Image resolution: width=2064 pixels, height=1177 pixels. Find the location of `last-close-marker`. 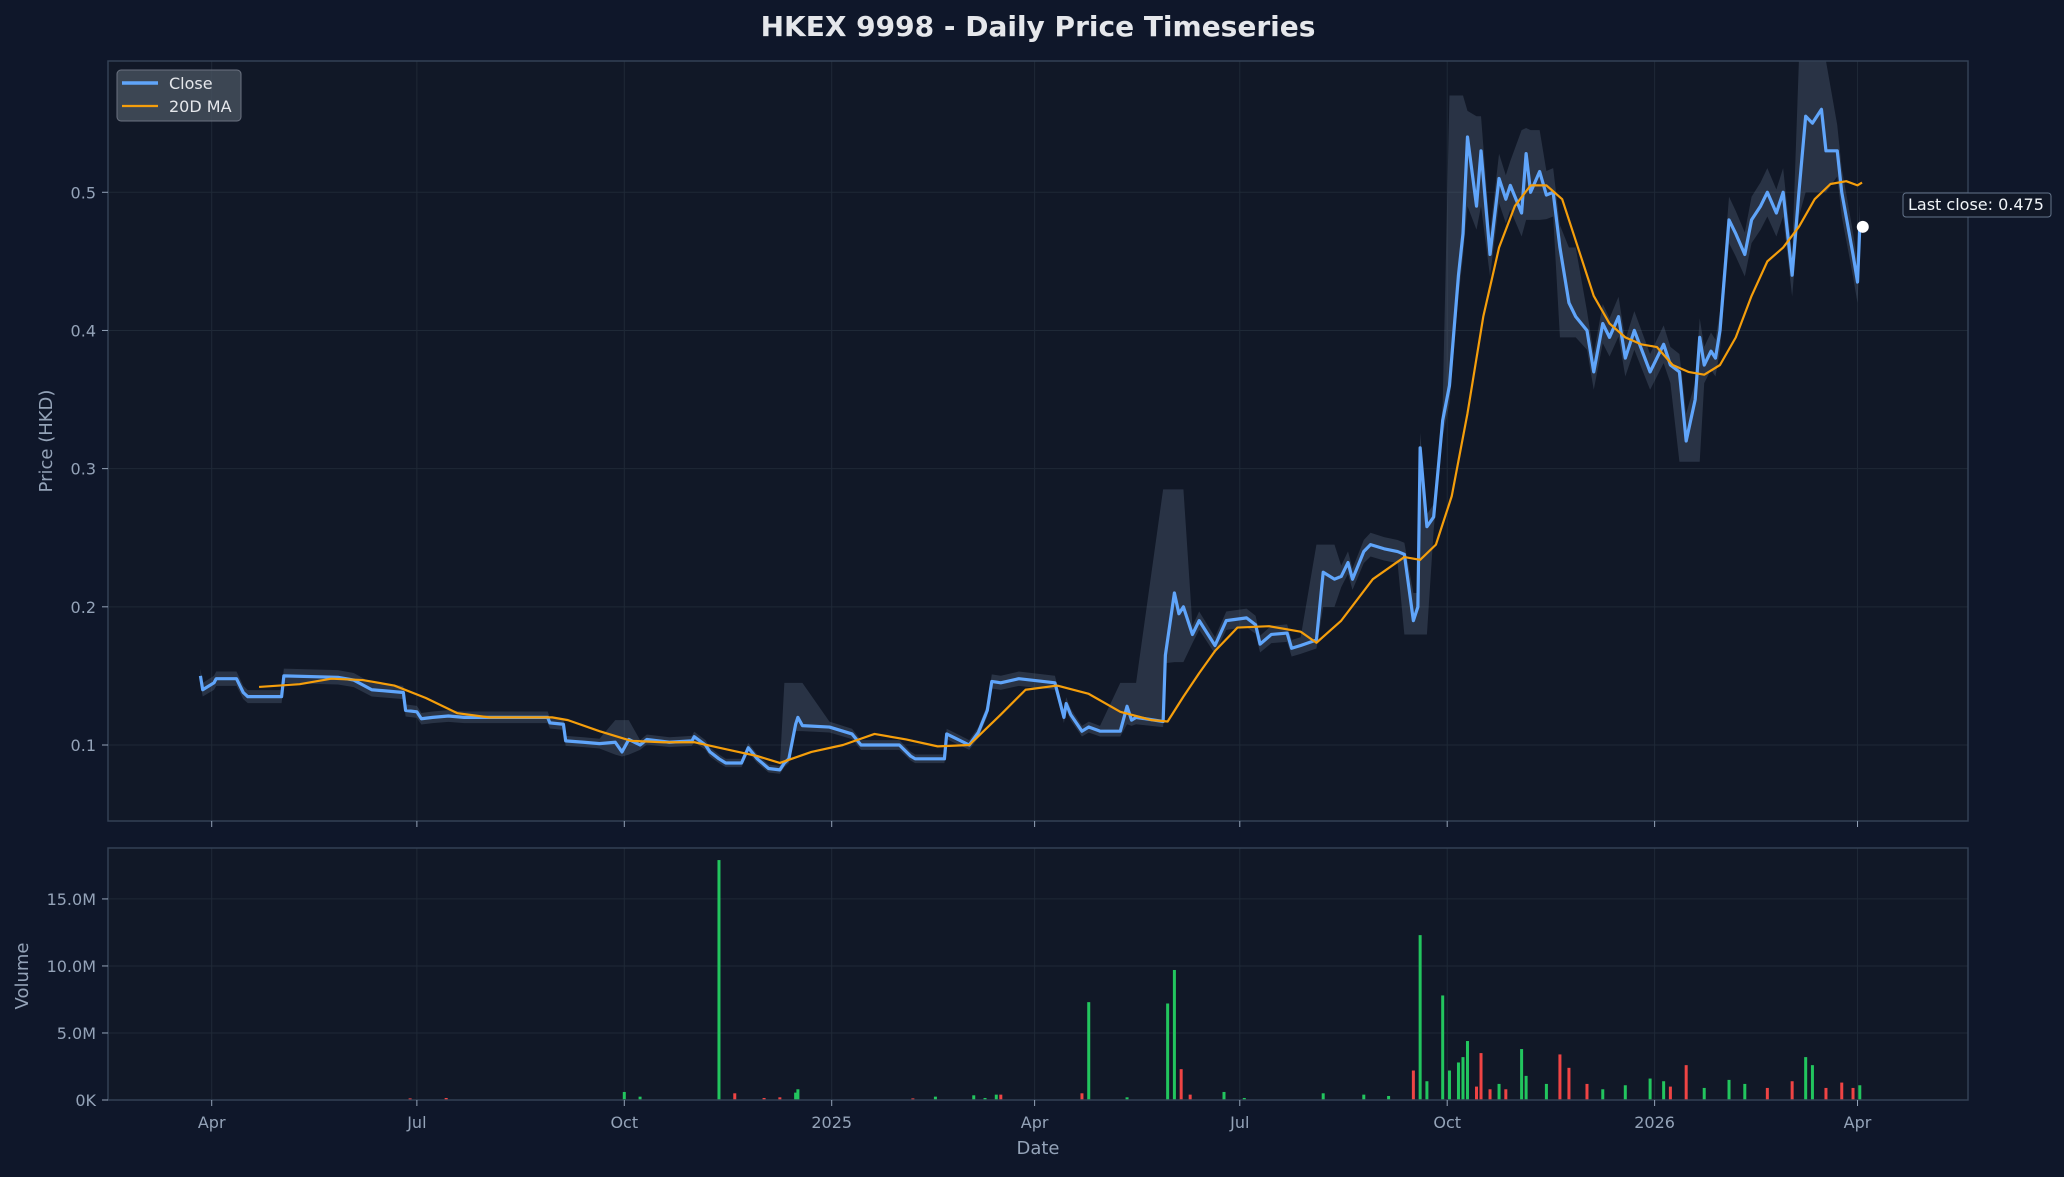

last-close-marker is located at coordinates (1862, 226).